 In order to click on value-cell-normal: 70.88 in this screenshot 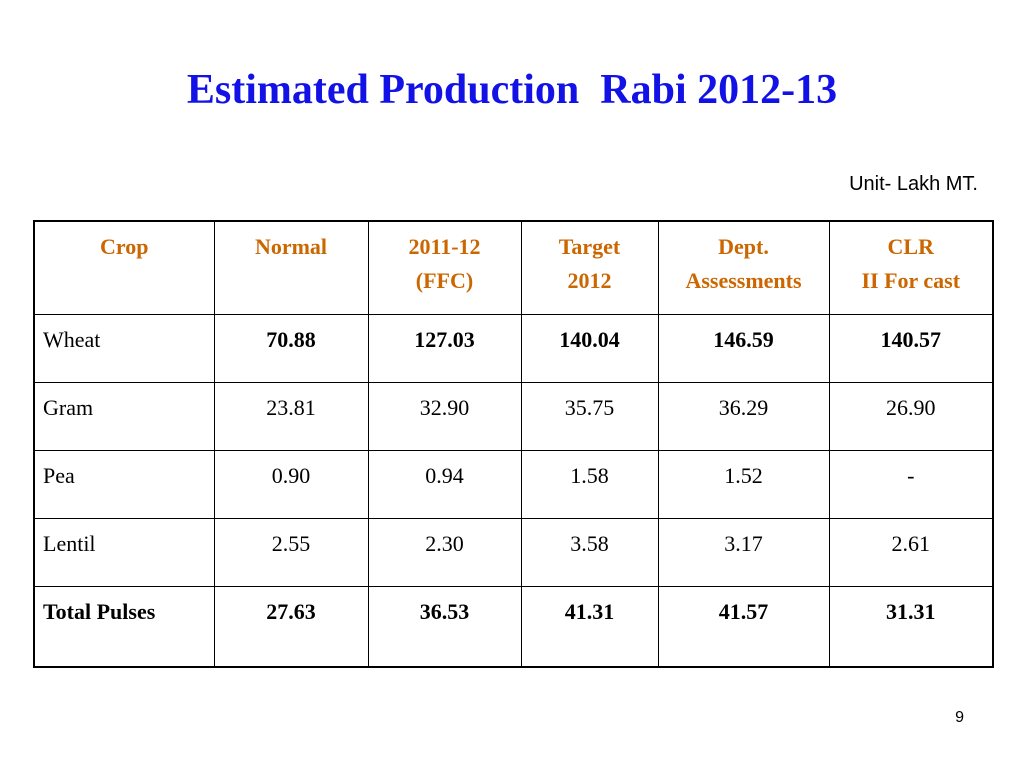, I will do `click(291, 348)`.